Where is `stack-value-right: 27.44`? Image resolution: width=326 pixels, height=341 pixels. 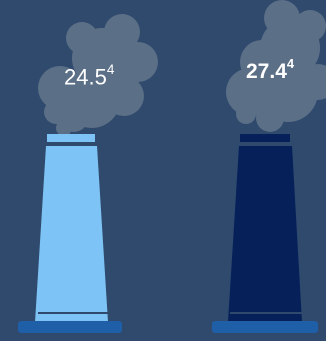
stack-value-right: 27.44 is located at coordinates (270, 69).